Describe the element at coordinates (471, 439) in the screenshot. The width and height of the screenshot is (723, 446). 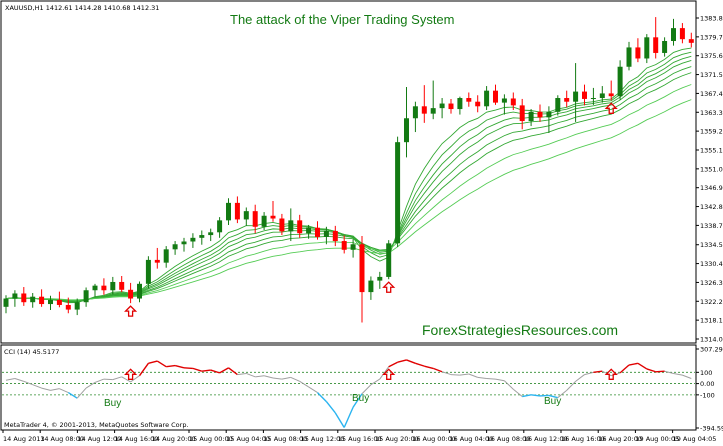
I see `time-tick-label: 16 Aug 04:00` at that location.